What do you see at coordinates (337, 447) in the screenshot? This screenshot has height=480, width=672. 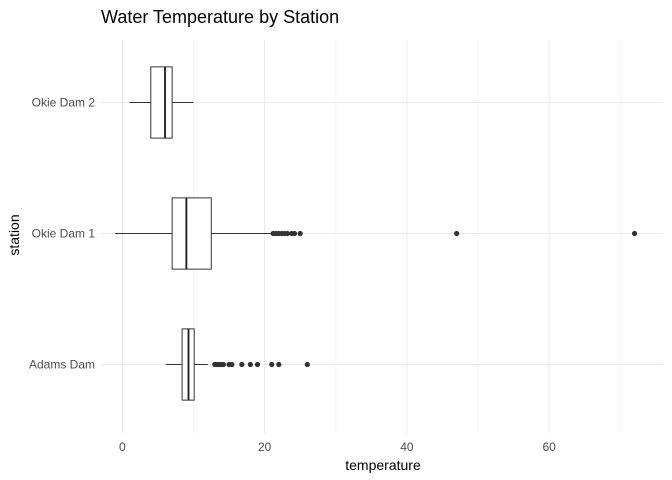 I see `x-tick-labels: 0 20 40 60` at bounding box center [337, 447].